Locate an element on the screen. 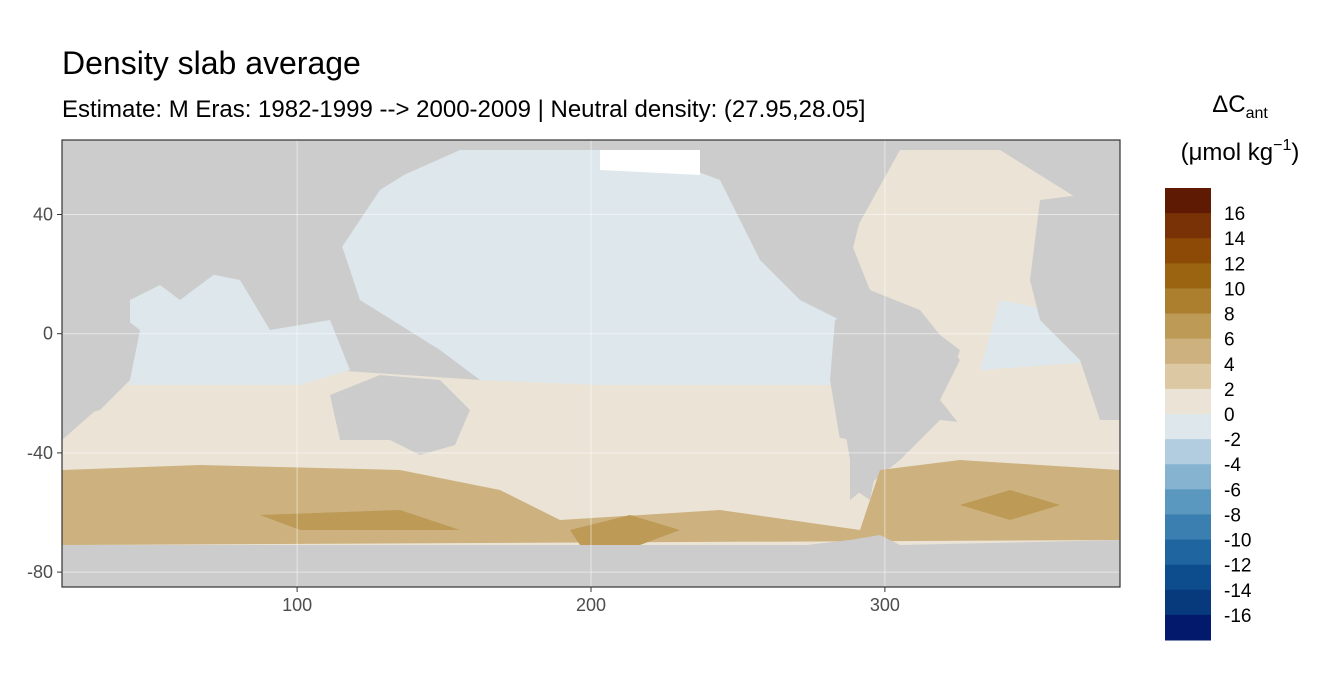 Image resolution: width=1344 pixels, height=677 pixels. land-antarctica is located at coordinates (591, 561).